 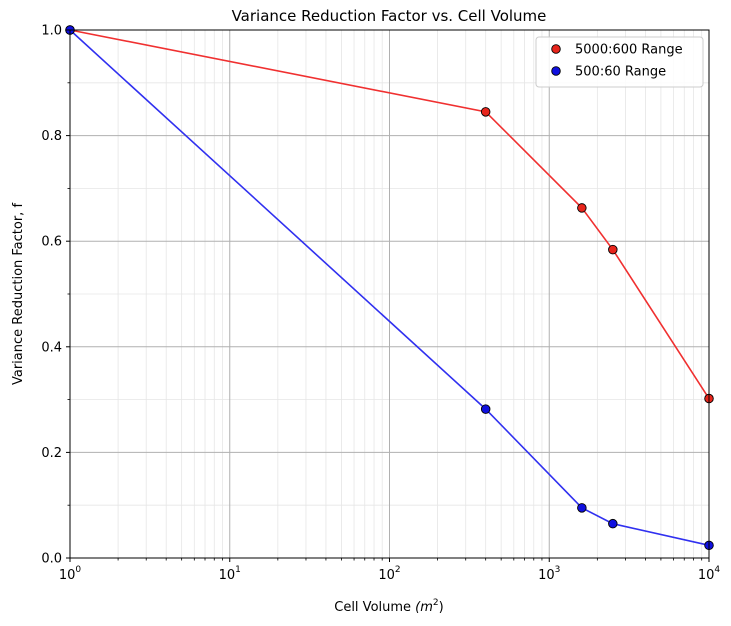 I want to click on x-tick-exponent: 4, so click(x=717, y=570).